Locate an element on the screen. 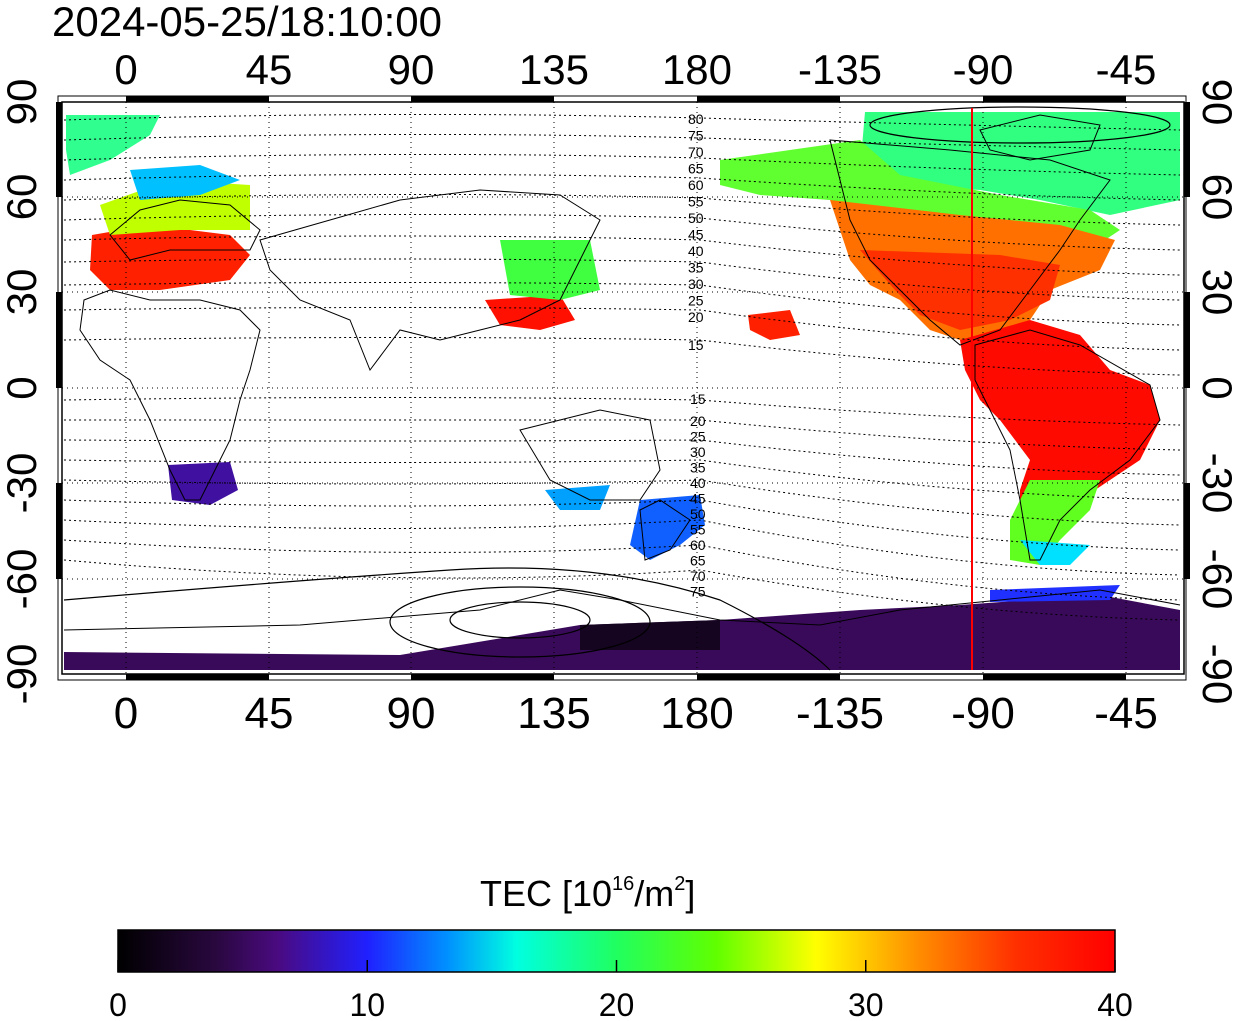 The width and height of the screenshot is (1235, 1021). maglat-north-50: 50 is located at coordinates (696, 218).